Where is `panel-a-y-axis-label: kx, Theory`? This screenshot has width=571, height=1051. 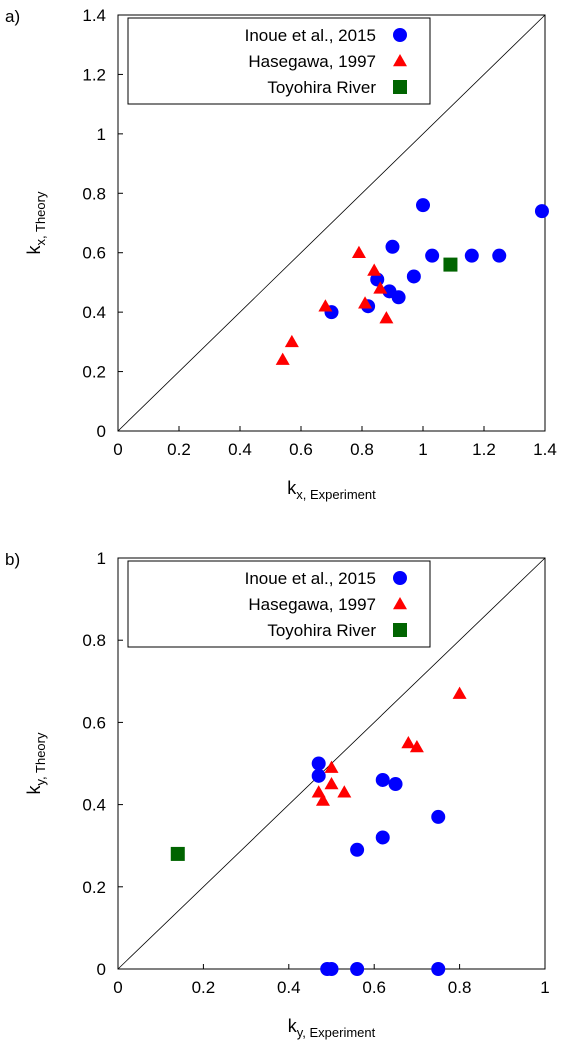 panel-a-y-axis-label: kx, Theory is located at coordinates (36, 222).